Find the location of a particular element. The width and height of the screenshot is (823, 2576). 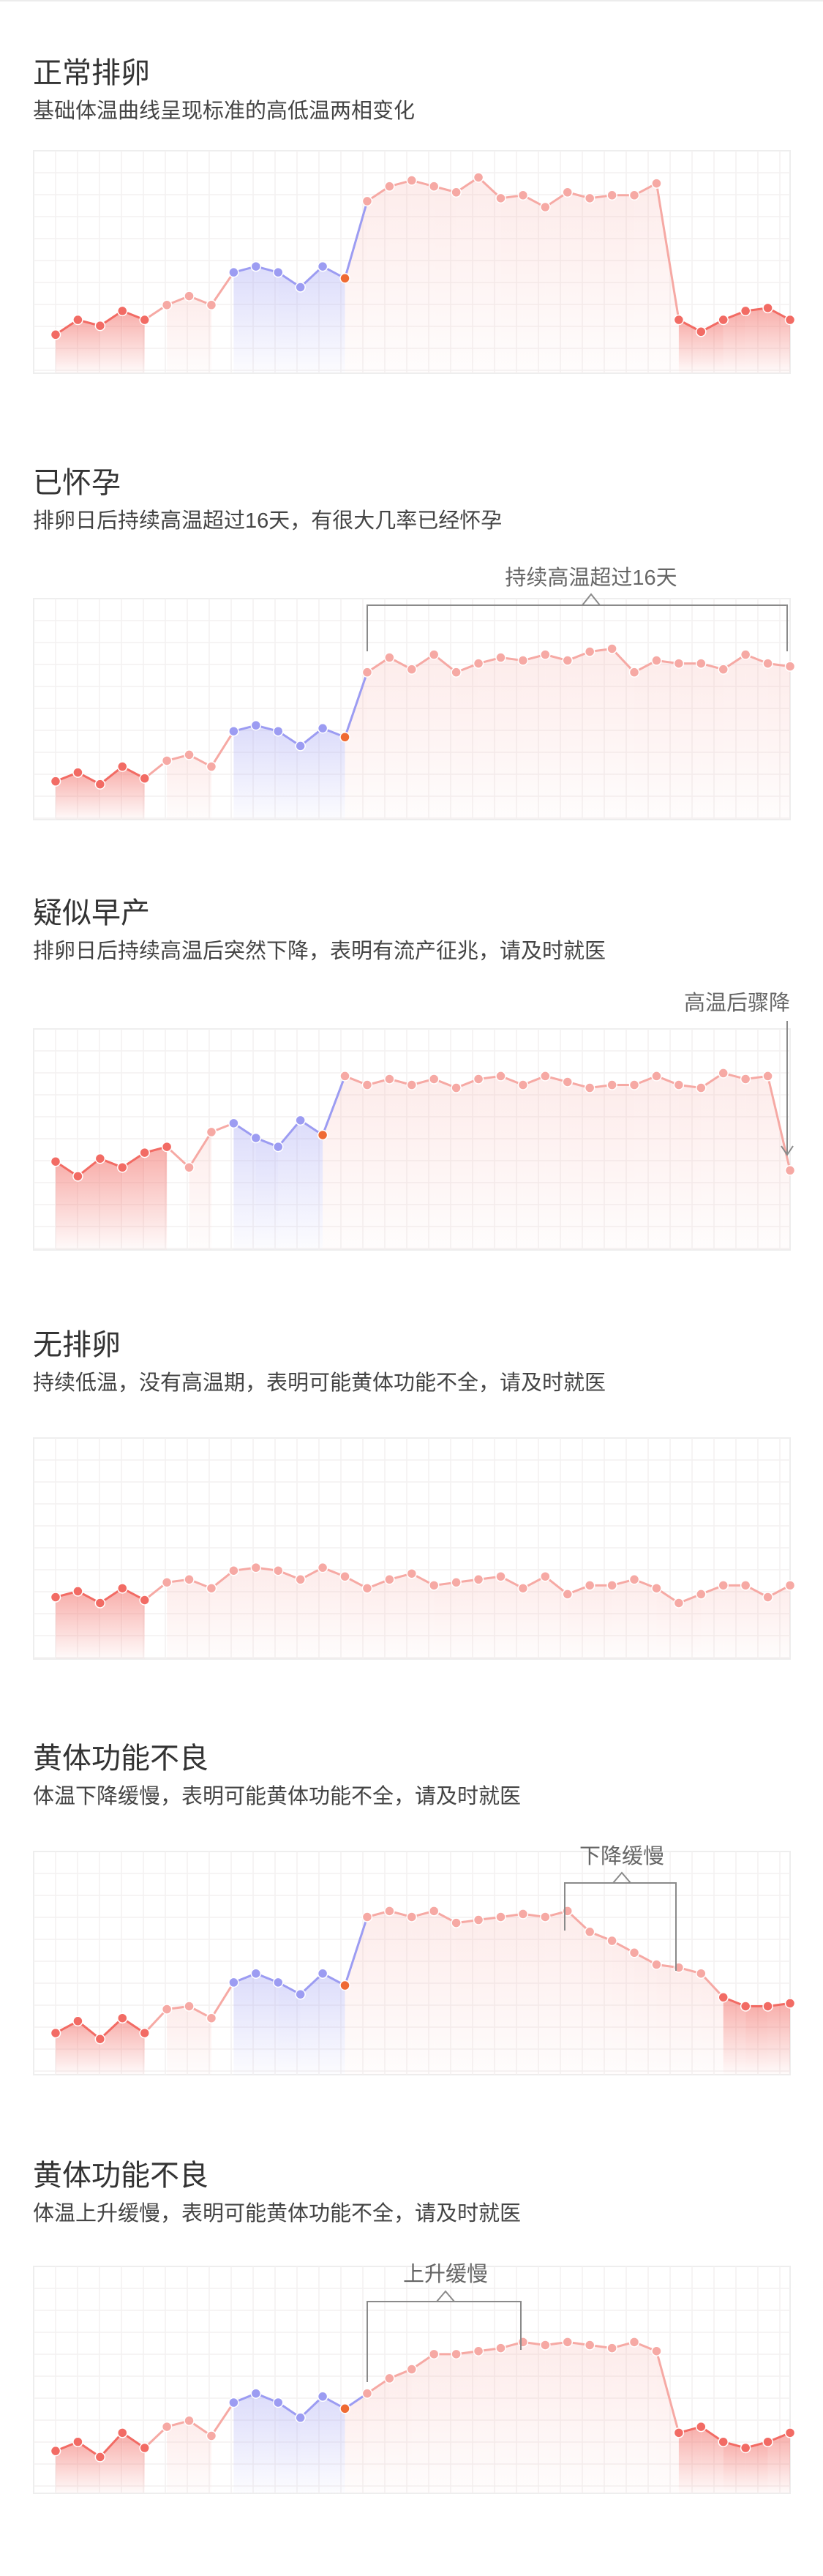

section-subtitle: 排卵日后持续高温超过16天，有很大几率已经怀孕 is located at coordinates (268, 521).